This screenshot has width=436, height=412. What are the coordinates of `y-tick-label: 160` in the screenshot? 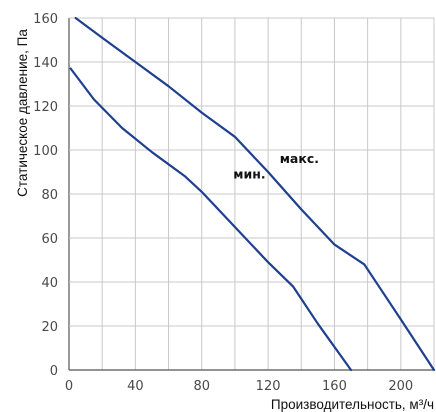 It's located at (45, 19).